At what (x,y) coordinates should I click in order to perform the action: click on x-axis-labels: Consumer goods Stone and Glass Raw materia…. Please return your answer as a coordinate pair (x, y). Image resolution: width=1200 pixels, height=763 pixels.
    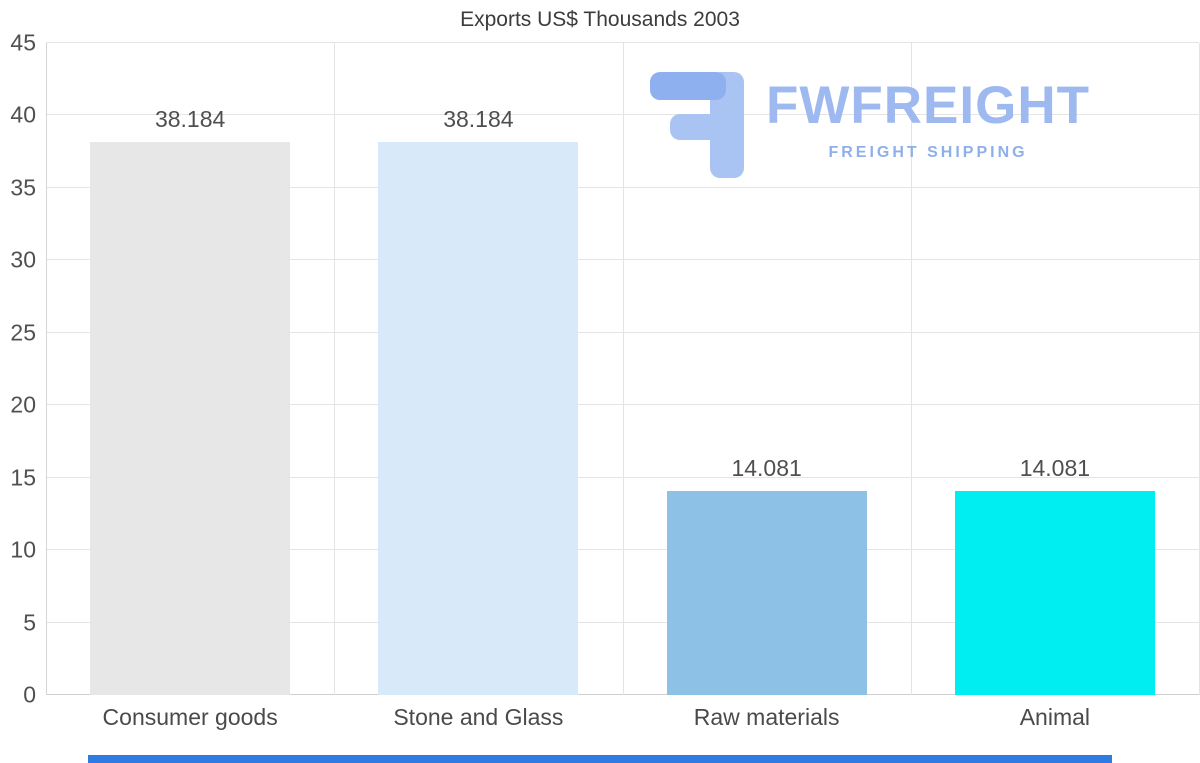
    Looking at the image, I should click on (622, 717).